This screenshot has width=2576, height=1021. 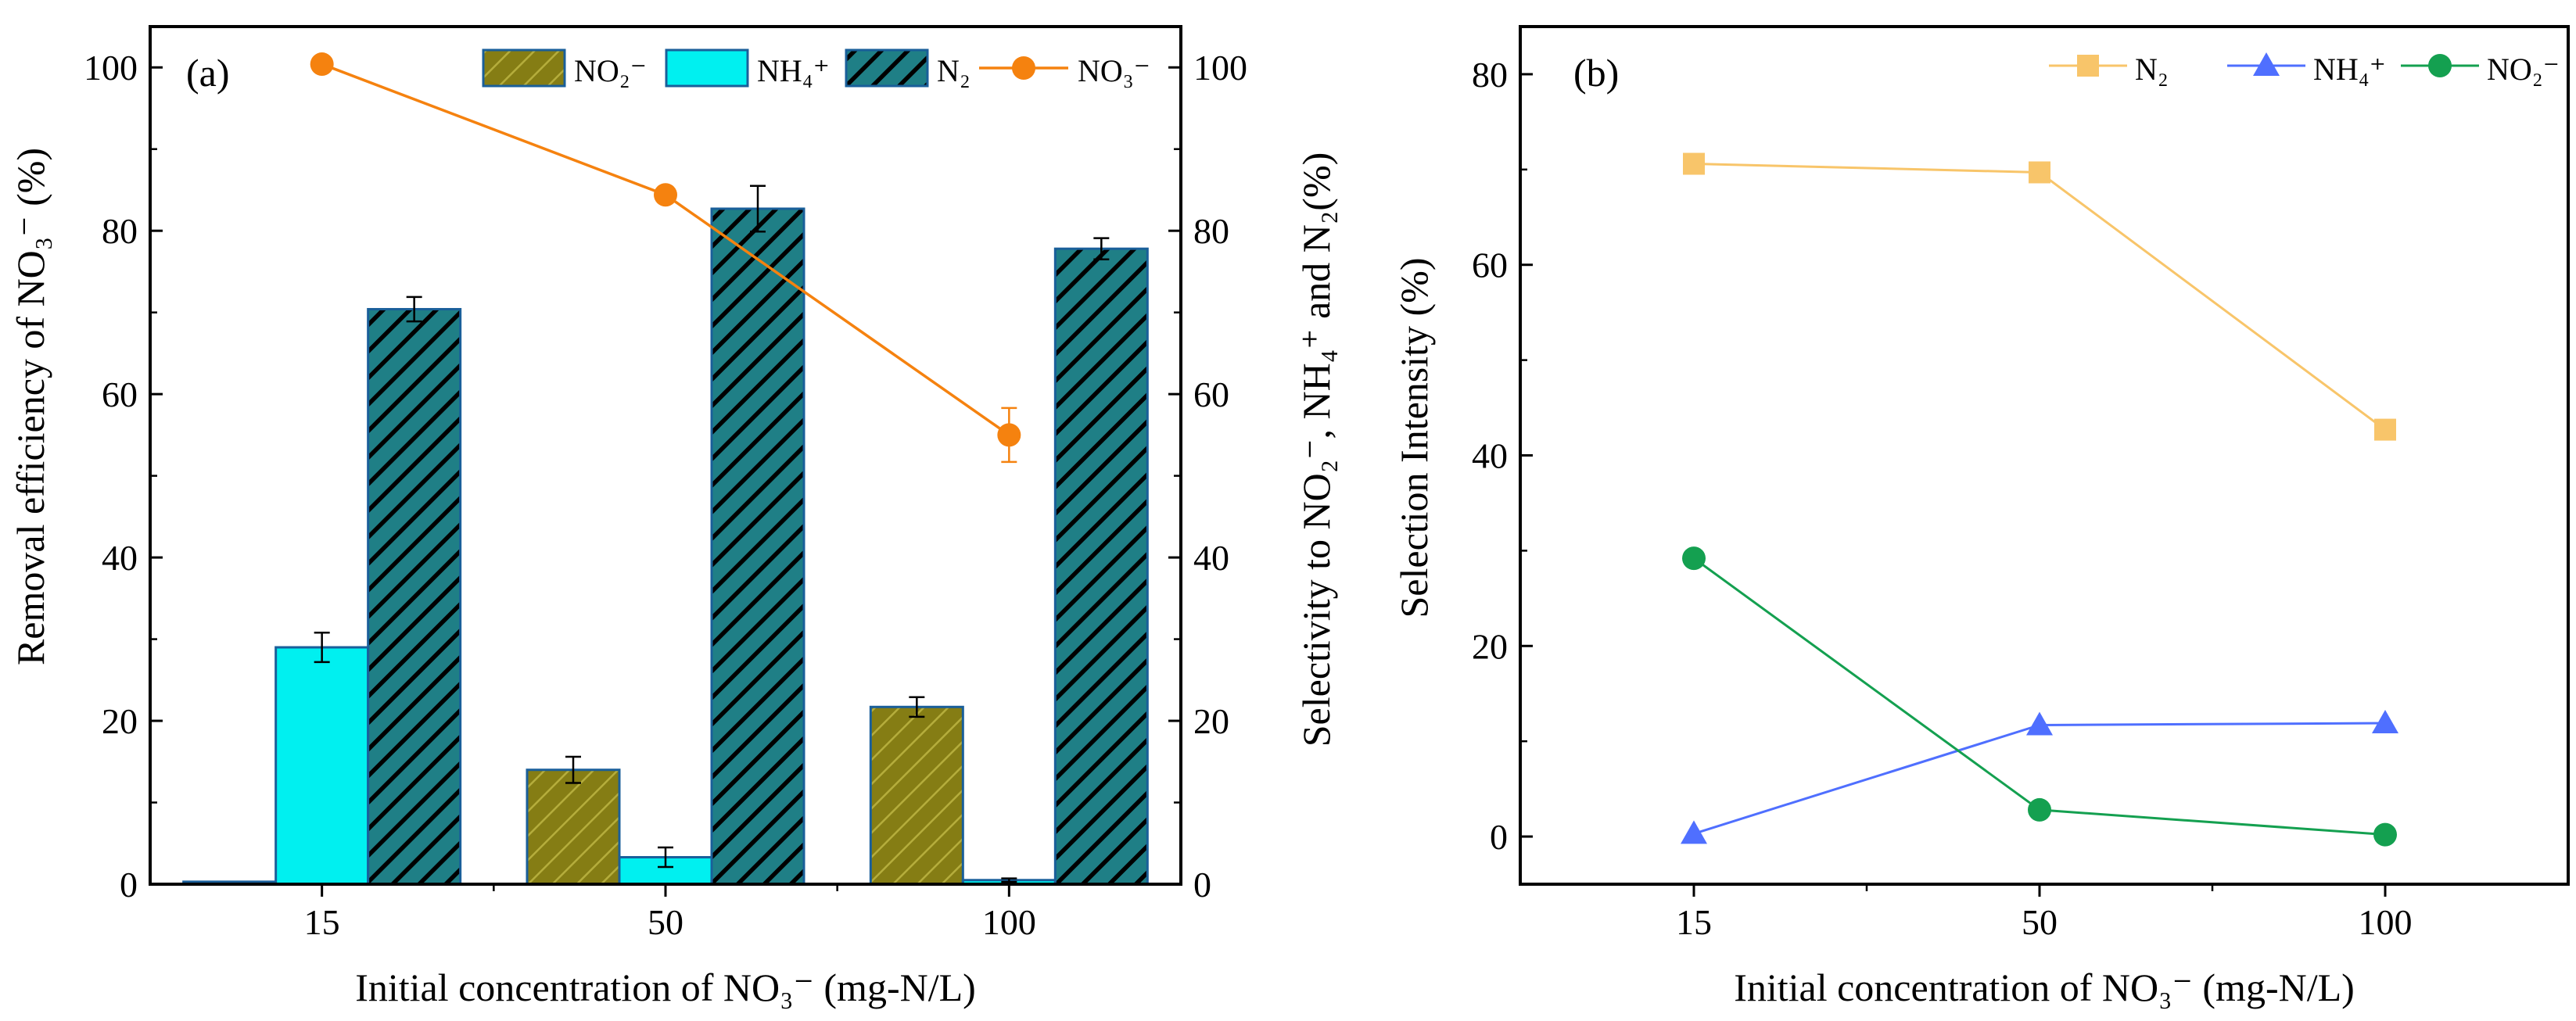 What do you see at coordinates (1596, 73) in the screenshot?
I see `panel-label-b: (b)` at bounding box center [1596, 73].